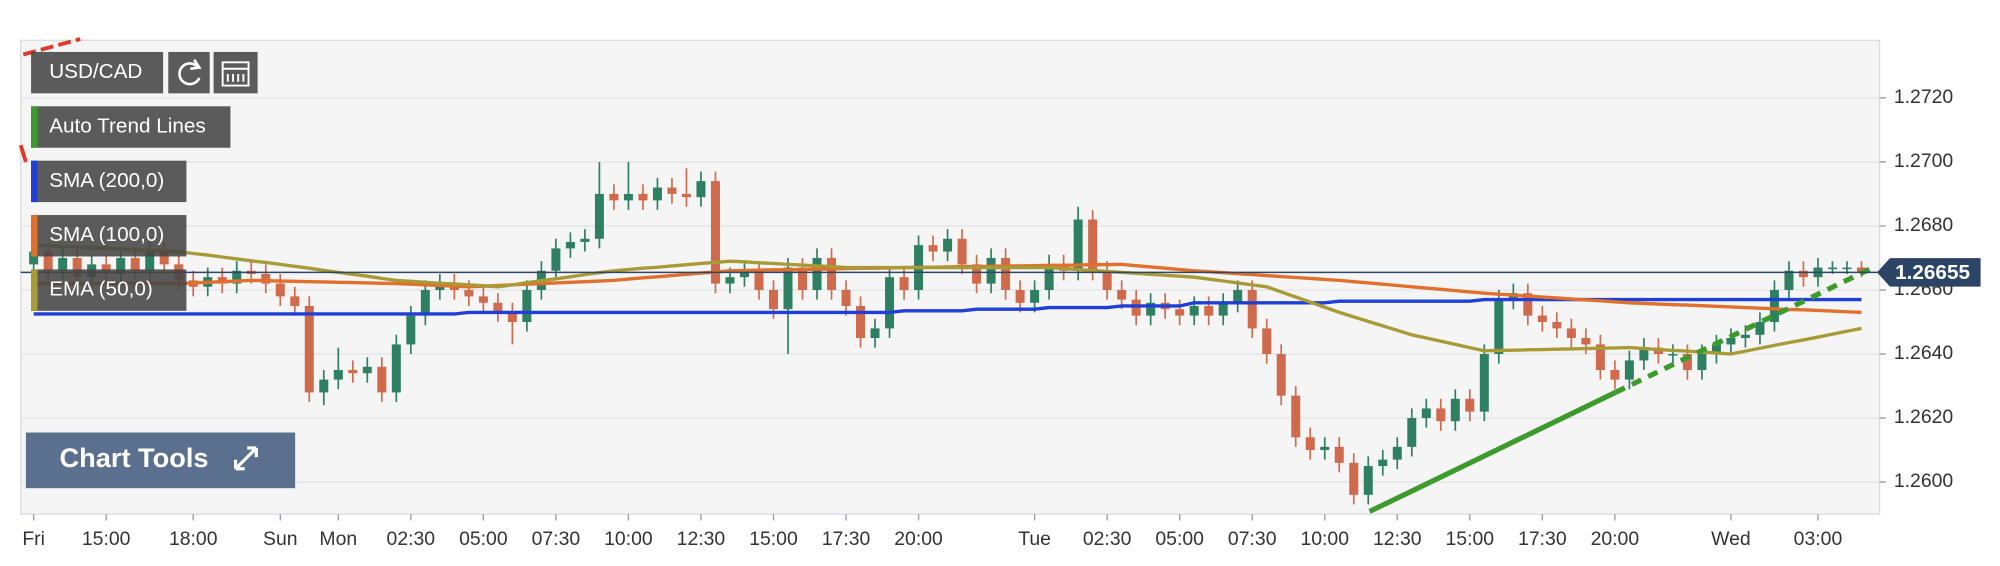  Describe the element at coordinates (846, 539) in the screenshot. I see `x-tick-label: 17:30` at that location.